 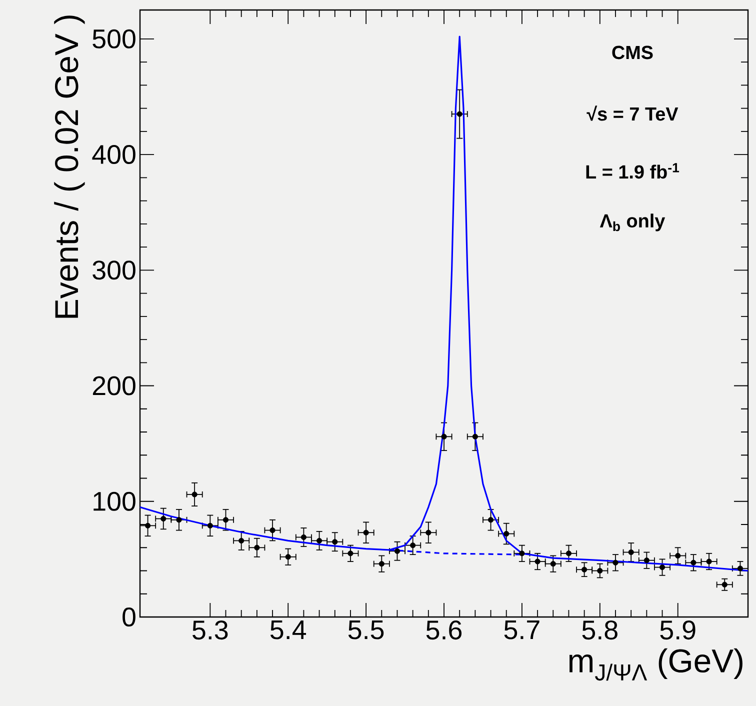 I want to click on x-tick-label: 5.6, so click(x=444, y=630).